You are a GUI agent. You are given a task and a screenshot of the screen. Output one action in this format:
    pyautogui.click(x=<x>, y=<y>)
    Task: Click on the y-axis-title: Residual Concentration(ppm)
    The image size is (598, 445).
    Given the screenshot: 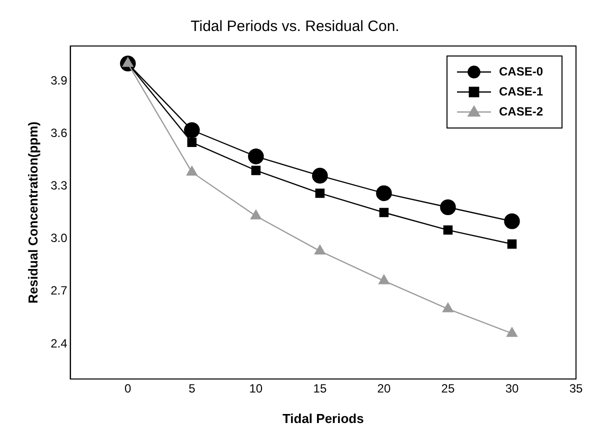 What is the action you would take?
    pyautogui.click(x=32, y=212)
    